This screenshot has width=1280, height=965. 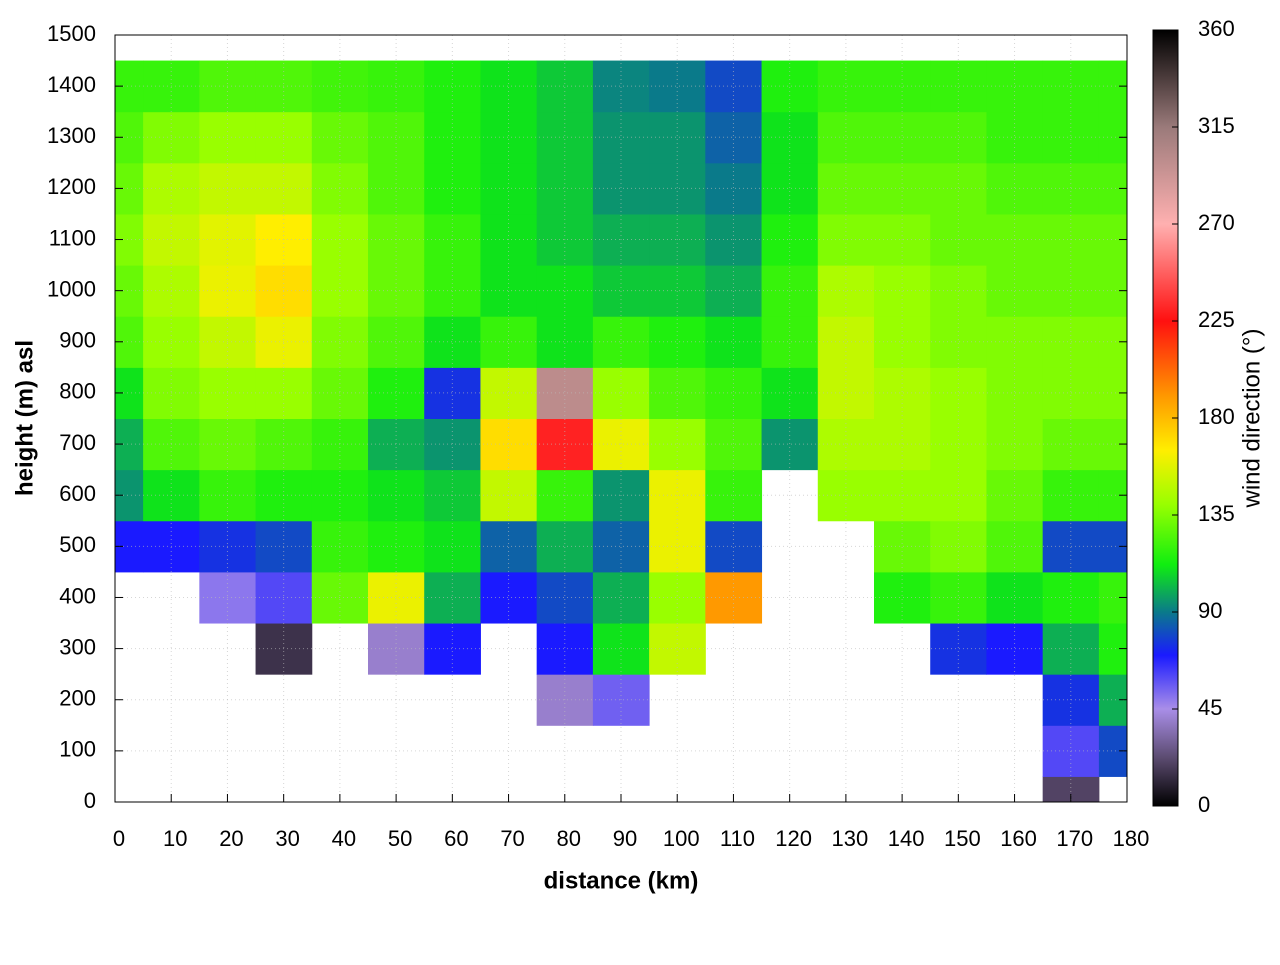 What do you see at coordinates (1216, 319) in the screenshot?
I see `colorbar-tick-label: 225` at bounding box center [1216, 319].